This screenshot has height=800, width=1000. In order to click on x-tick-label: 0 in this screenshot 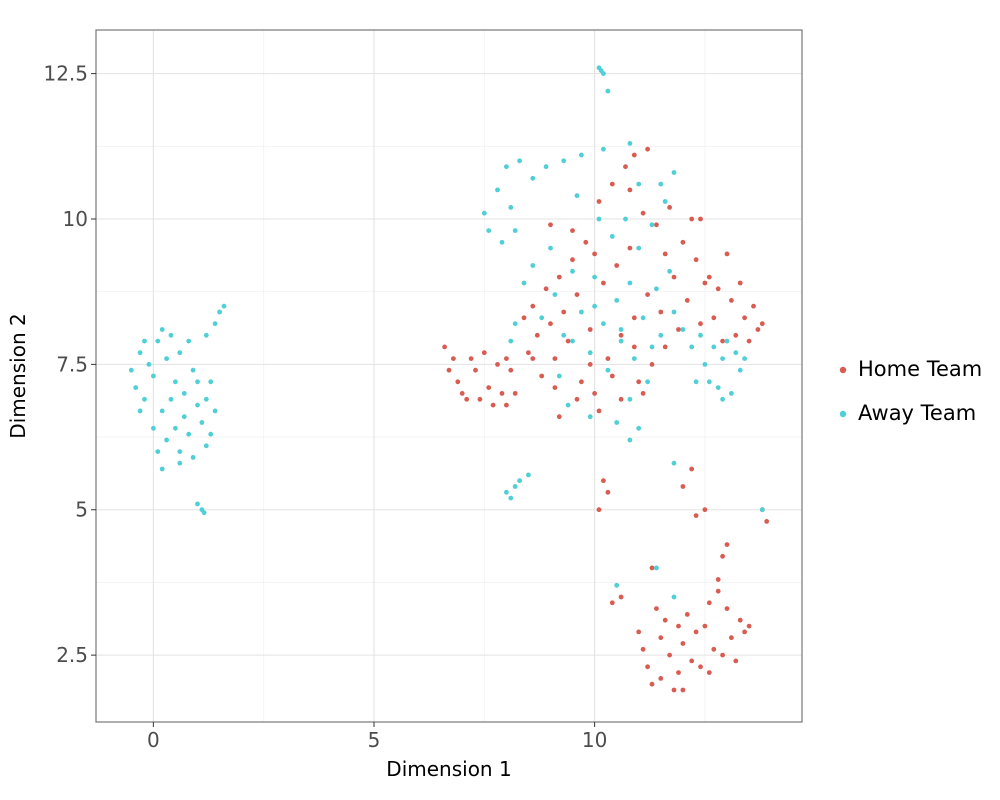, I will do `click(153, 740)`.